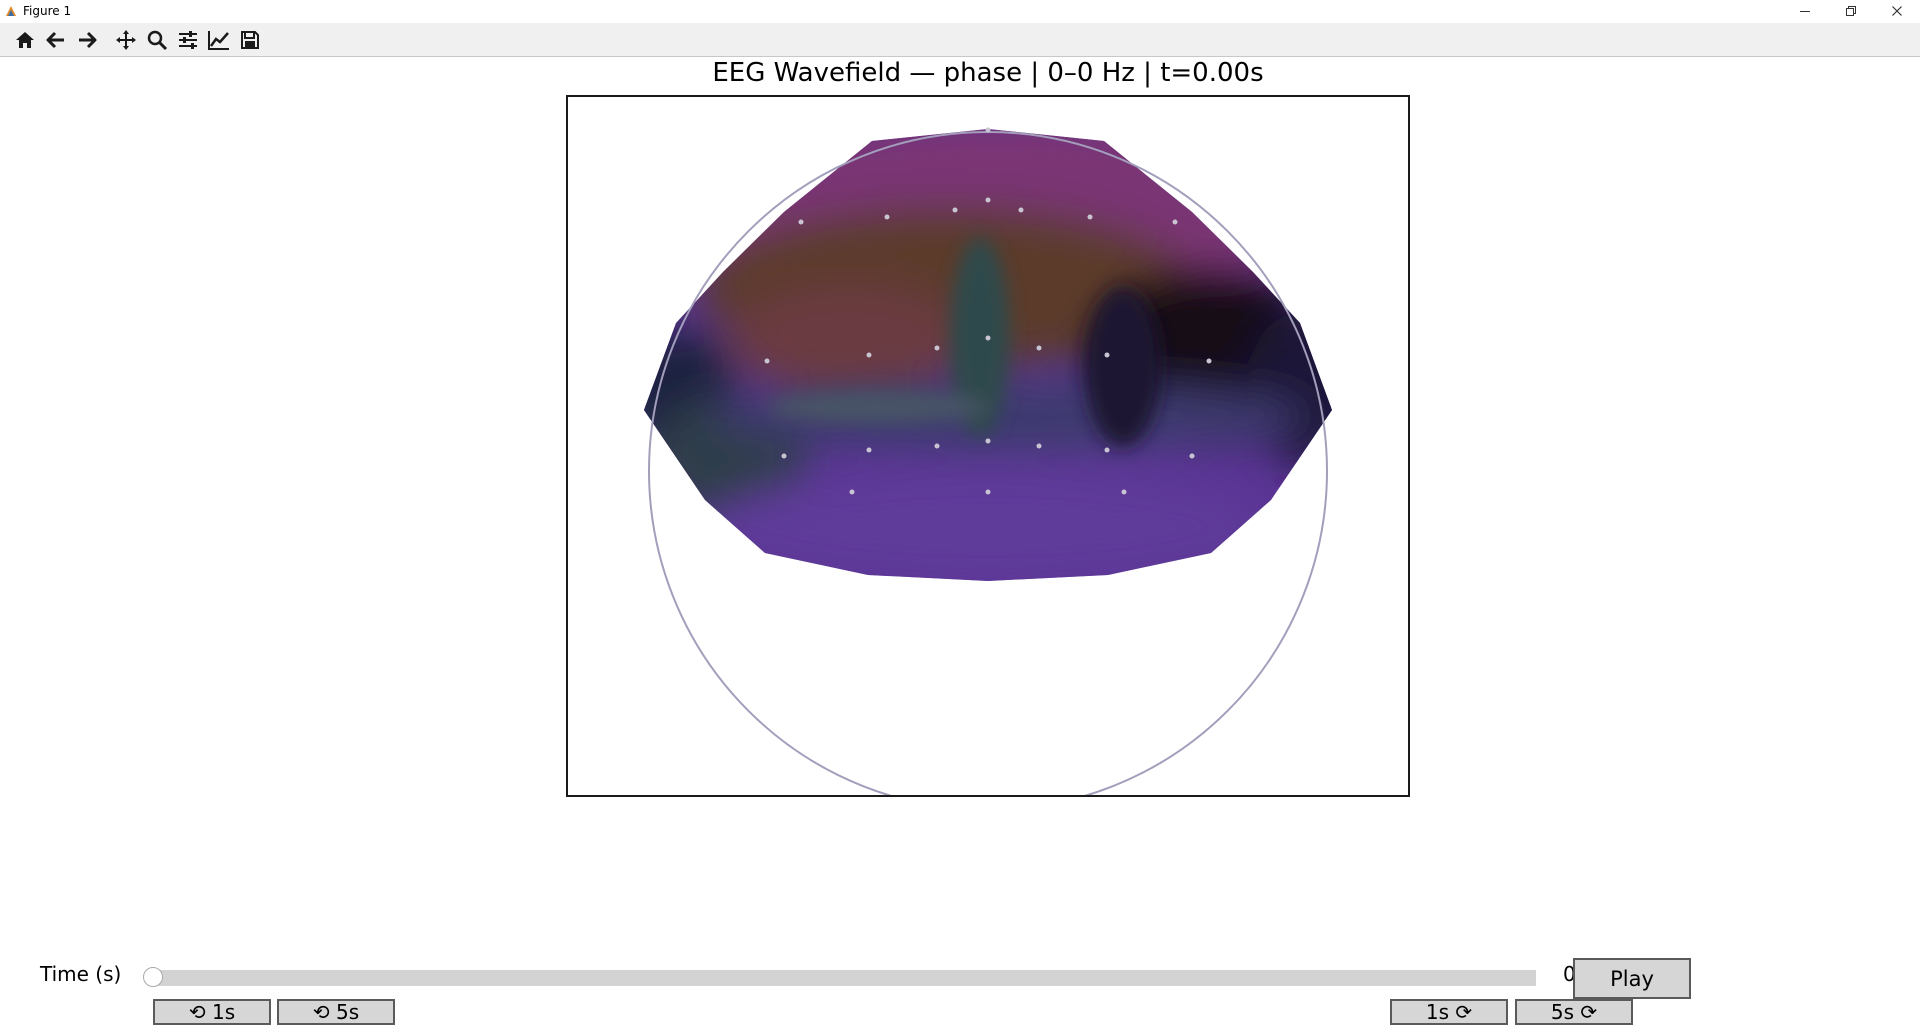 The width and height of the screenshot is (1920, 1032). Describe the element at coordinates (336, 1012) in the screenshot. I see `rewind-5s-button: ⟲ 5s` at that location.